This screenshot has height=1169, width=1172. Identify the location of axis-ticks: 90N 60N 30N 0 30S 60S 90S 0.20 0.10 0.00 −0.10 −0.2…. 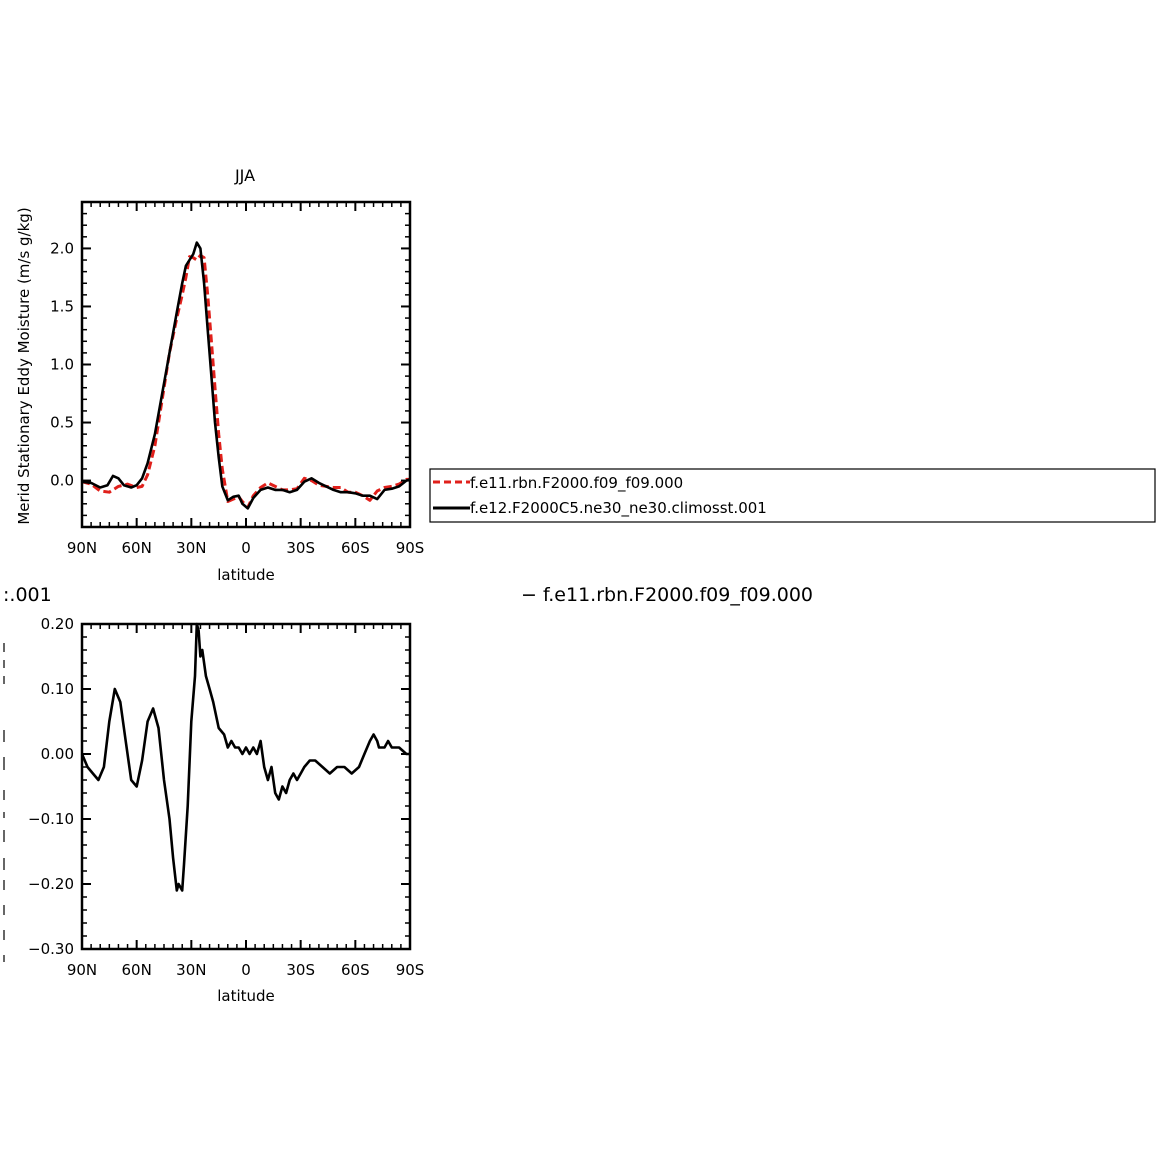
(226, 797).